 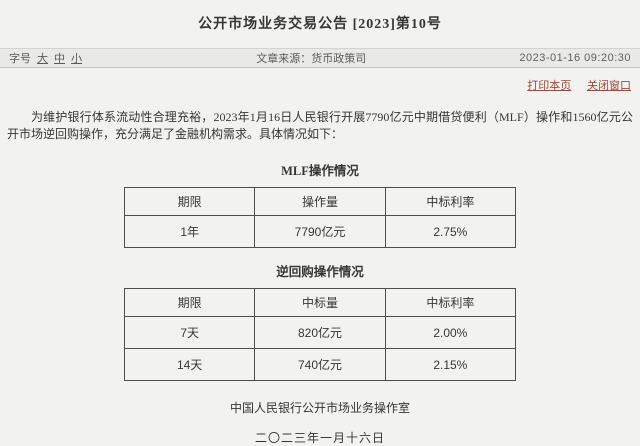 What do you see at coordinates (320, 80) in the screenshot?
I see `actions-row: 打印本页 关闭窗口` at bounding box center [320, 80].